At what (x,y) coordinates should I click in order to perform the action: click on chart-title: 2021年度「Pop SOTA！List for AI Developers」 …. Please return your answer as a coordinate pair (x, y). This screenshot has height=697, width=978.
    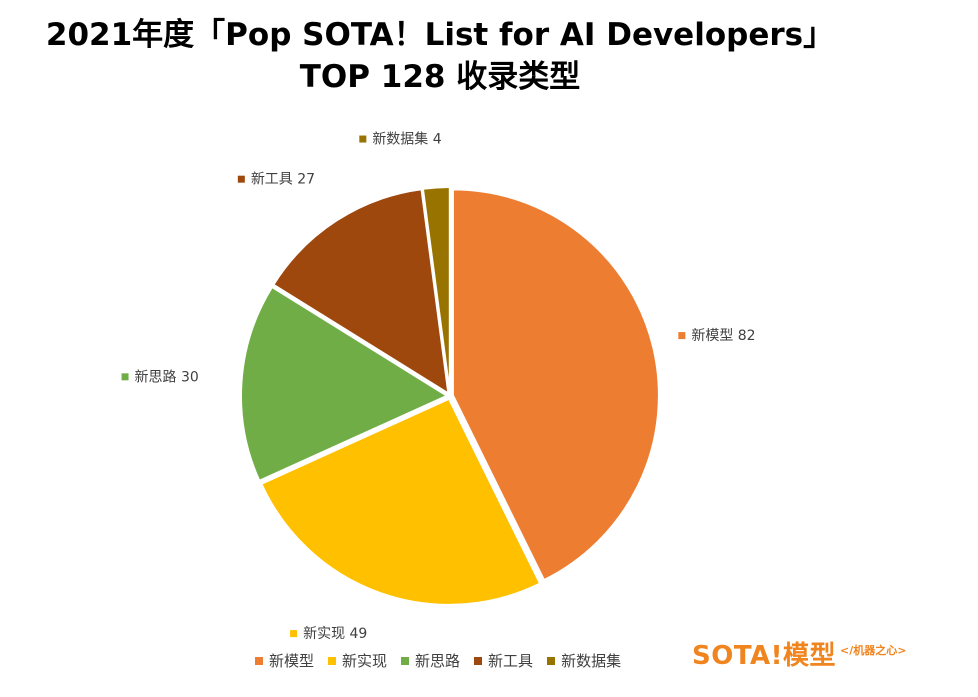
    Looking at the image, I should click on (440, 56).